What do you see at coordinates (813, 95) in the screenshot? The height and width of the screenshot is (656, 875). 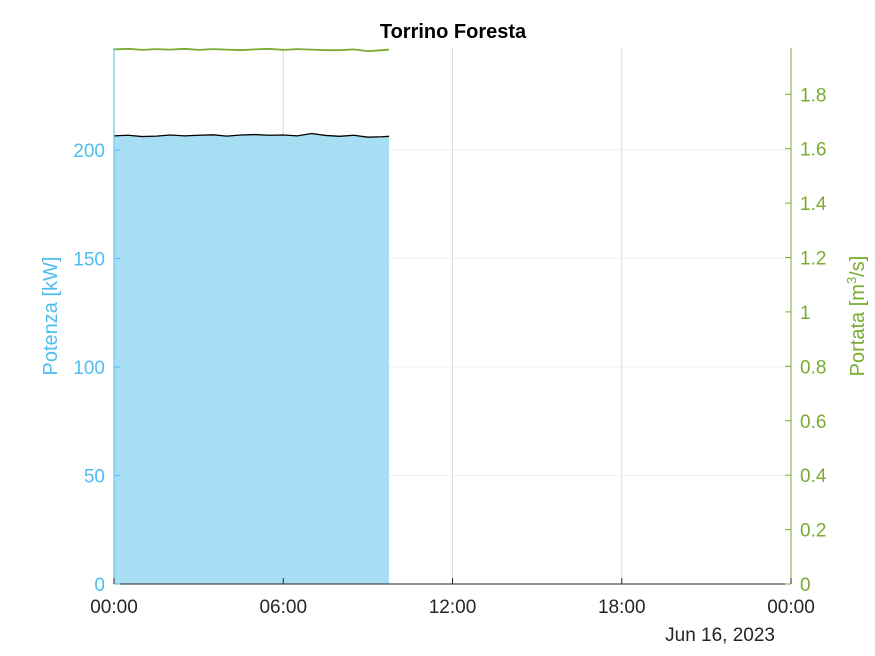 I see `y-right-tick-label: 1.8` at bounding box center [813, 95].